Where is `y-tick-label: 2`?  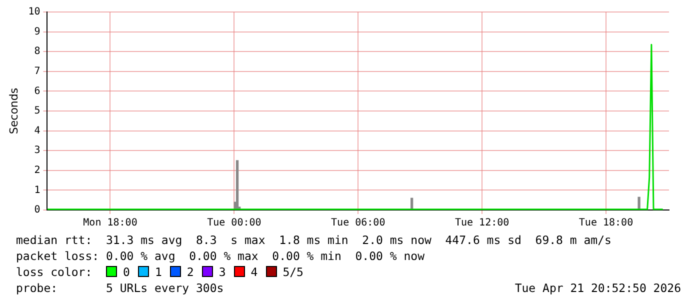 y-tick-label: 2 is located at coordinates (37, 170).